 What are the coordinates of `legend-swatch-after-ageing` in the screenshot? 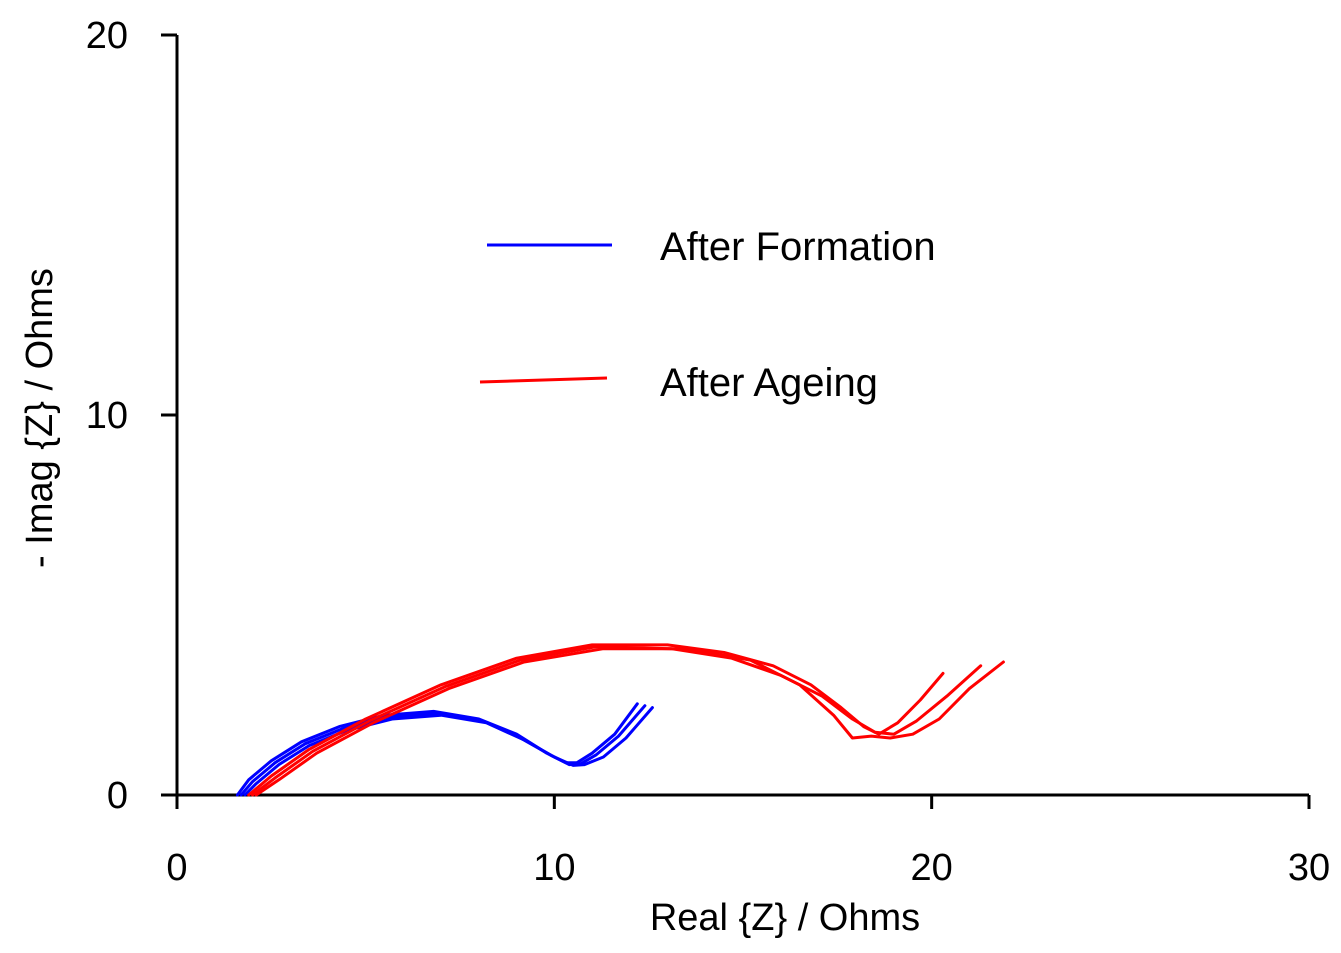 It's located at (543, 380).